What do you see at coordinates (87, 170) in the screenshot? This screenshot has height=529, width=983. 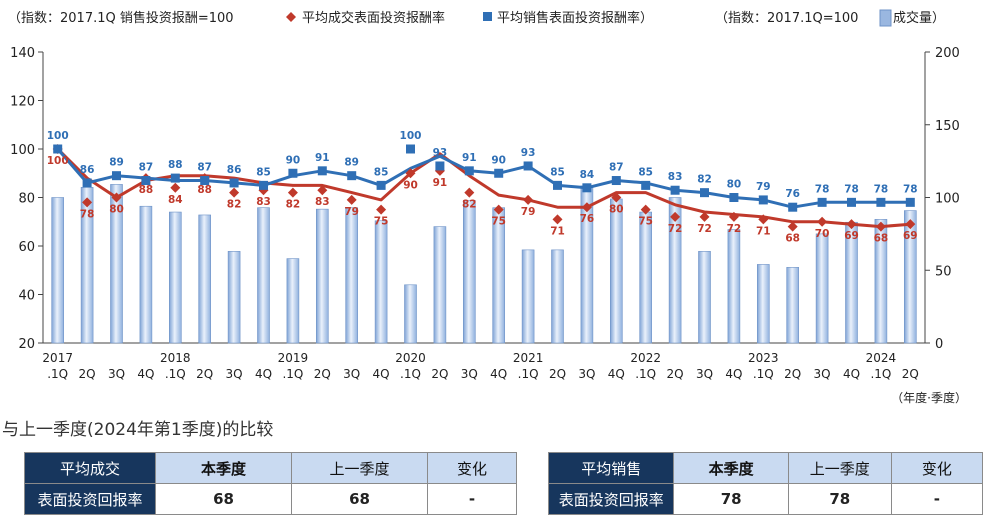 I see `listing-yield-label: 86` at bounding box center [87, 170].